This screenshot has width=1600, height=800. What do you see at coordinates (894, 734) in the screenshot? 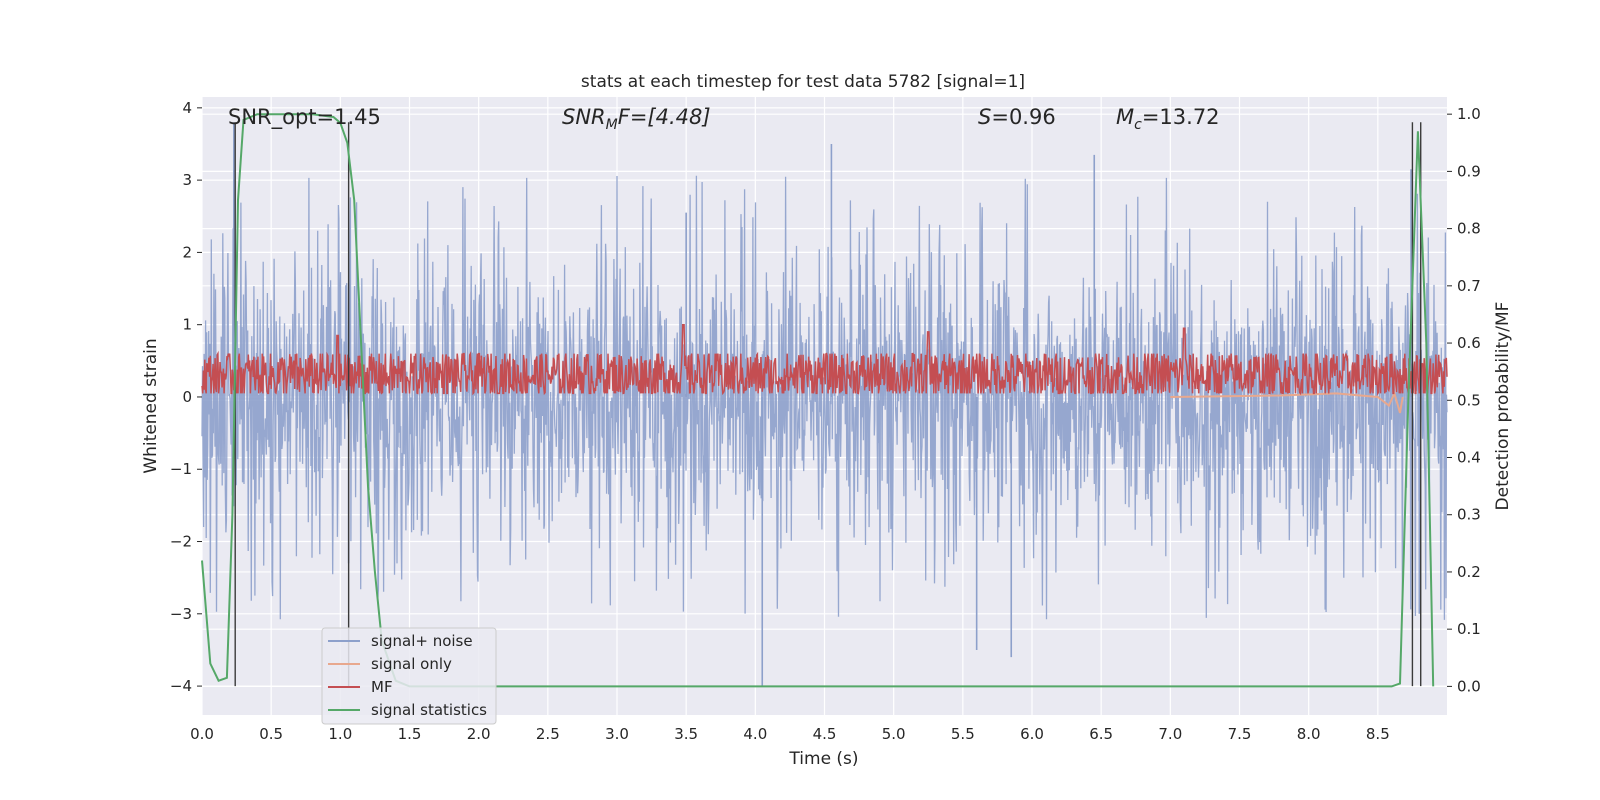
I see `x-tick-label: 5.0` at bounding box center [894, 734].